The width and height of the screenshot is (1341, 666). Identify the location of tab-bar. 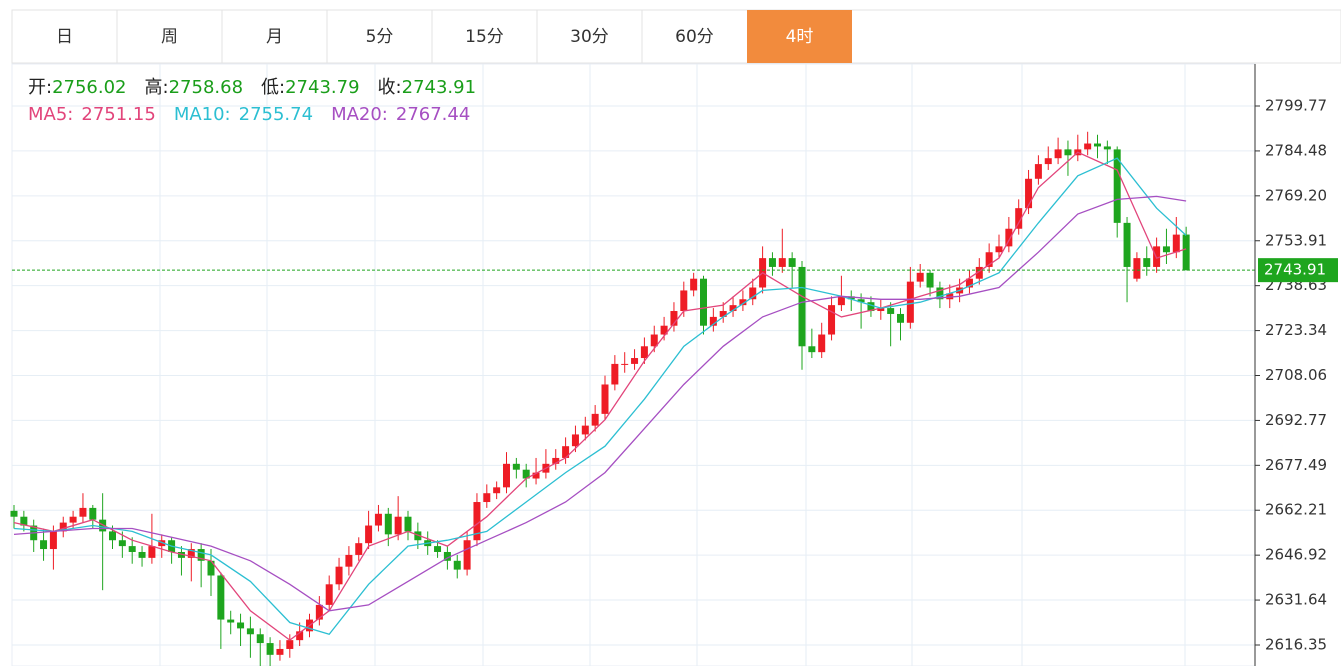
(676, 36).